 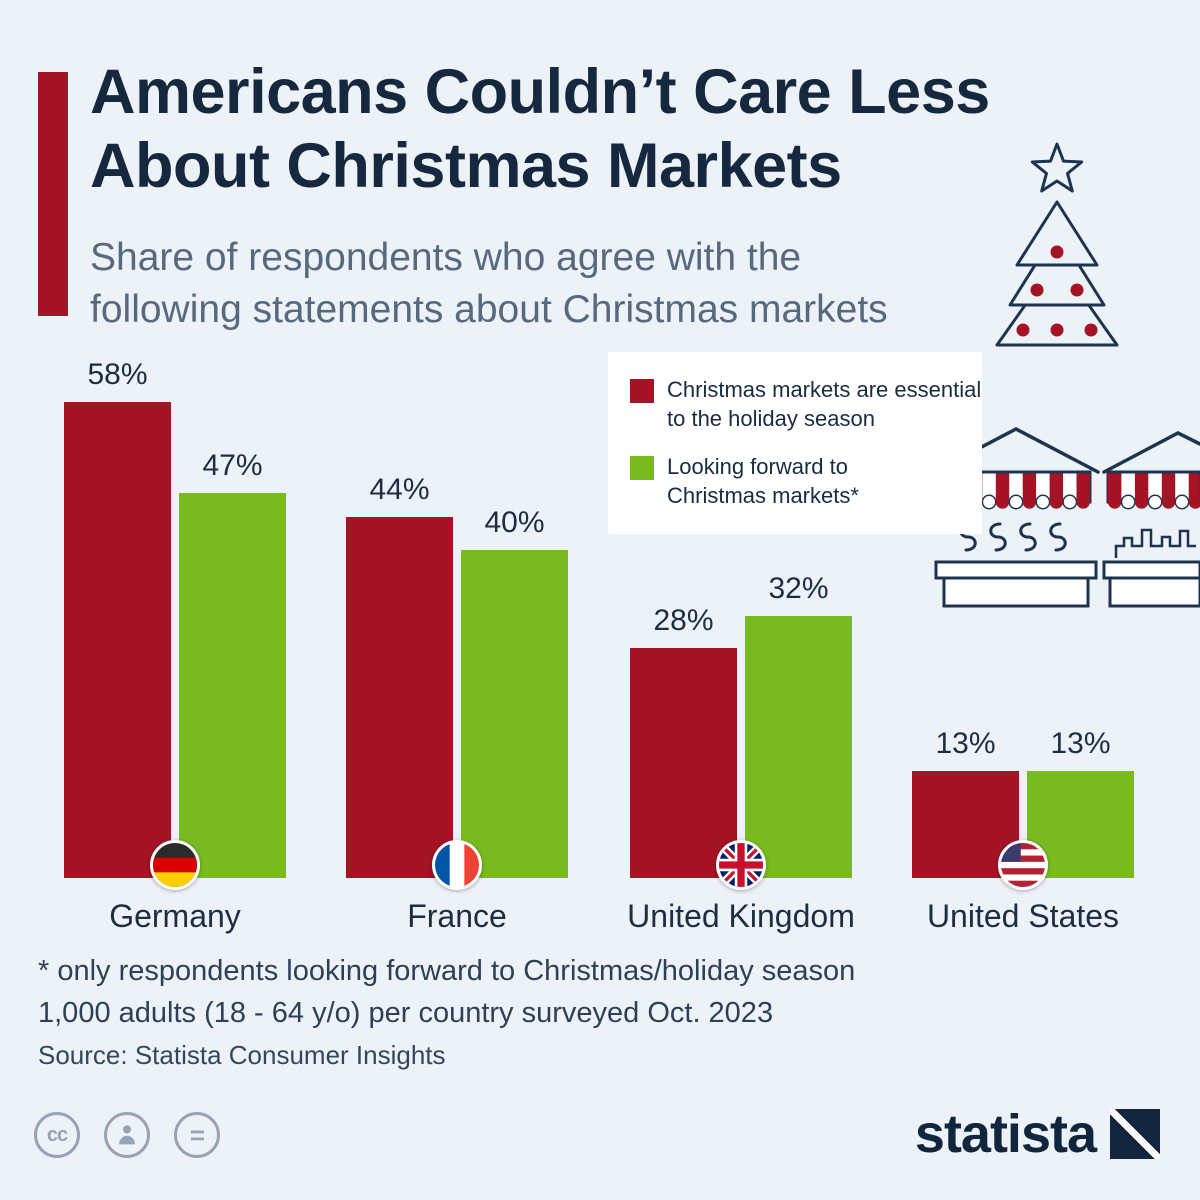 I want to click on bar-value-label: 28%, so click(x=683, y=620).